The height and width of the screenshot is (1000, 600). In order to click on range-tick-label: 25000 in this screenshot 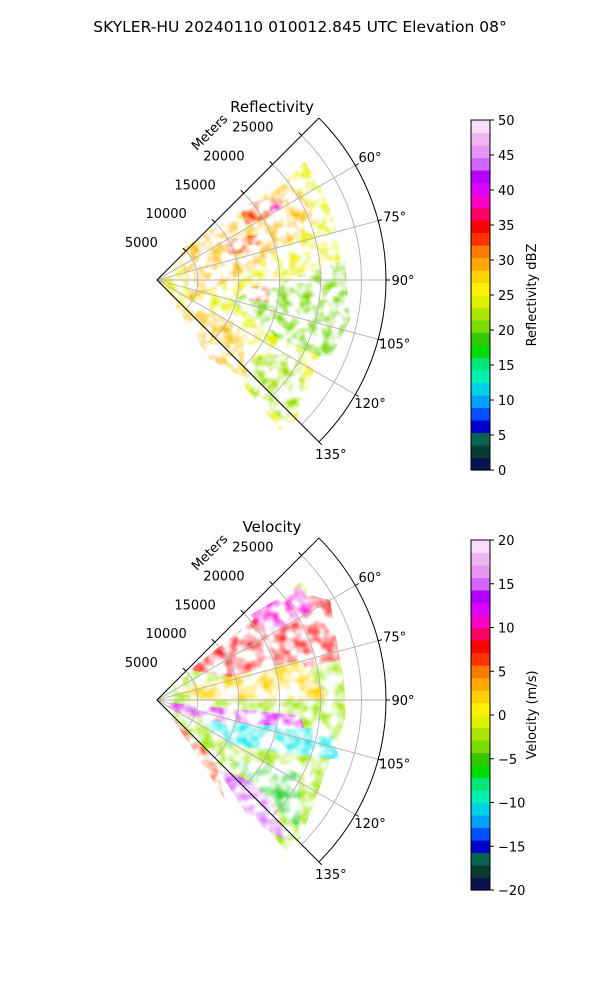, I will do `click(252, 547)`.